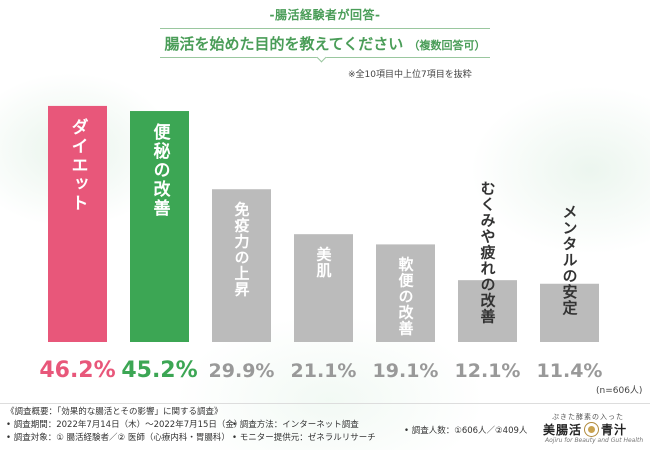  I want to click on value-label-4: 21.1%, so click(324, 371).